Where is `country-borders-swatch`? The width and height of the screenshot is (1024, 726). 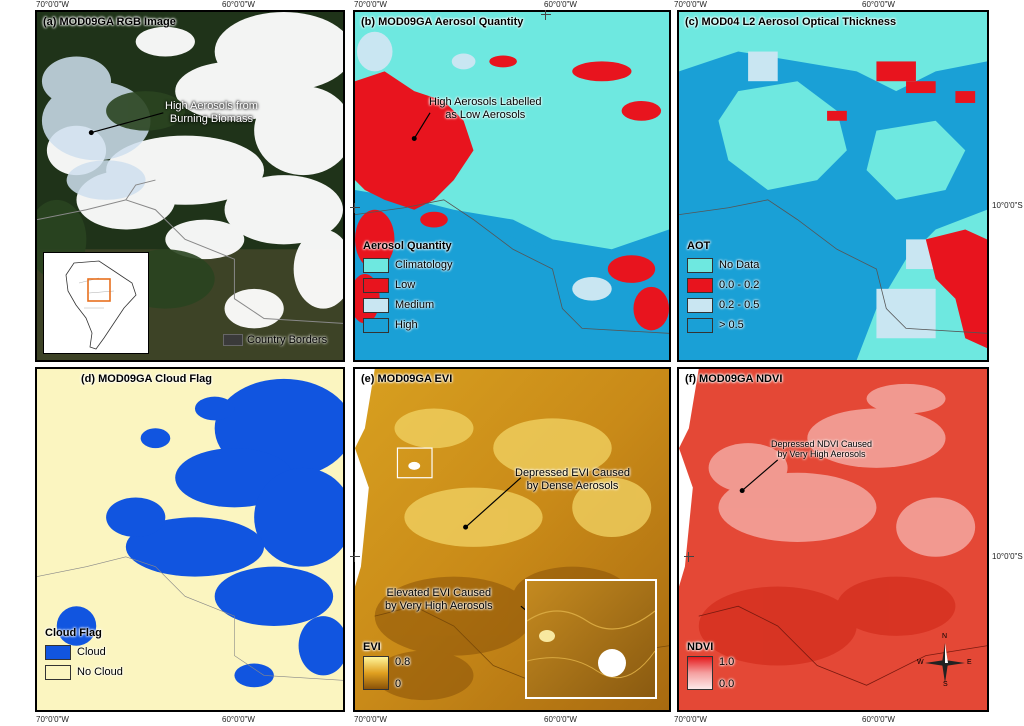 country-borders-swatch is located at coordinates (233, 340).